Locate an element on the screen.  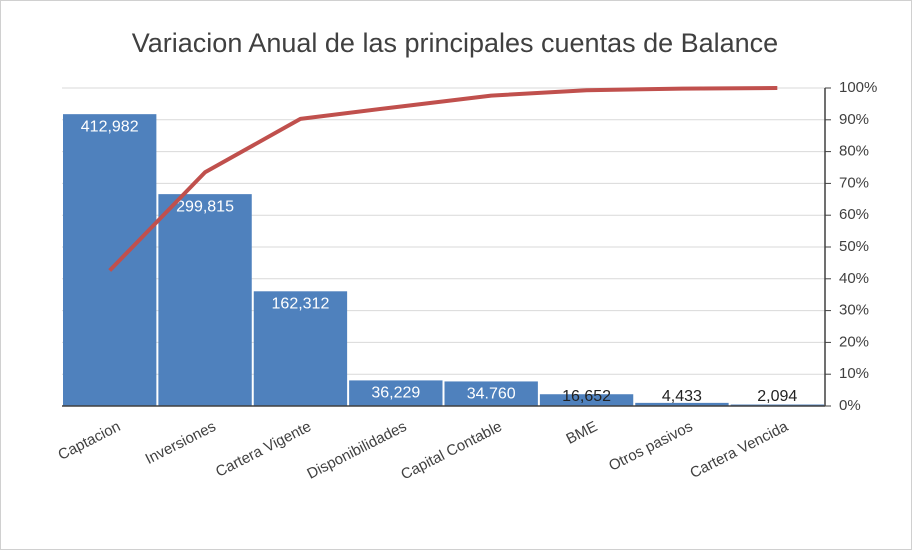
y2-tick-label: 80% is located at coordinates (854, 151).